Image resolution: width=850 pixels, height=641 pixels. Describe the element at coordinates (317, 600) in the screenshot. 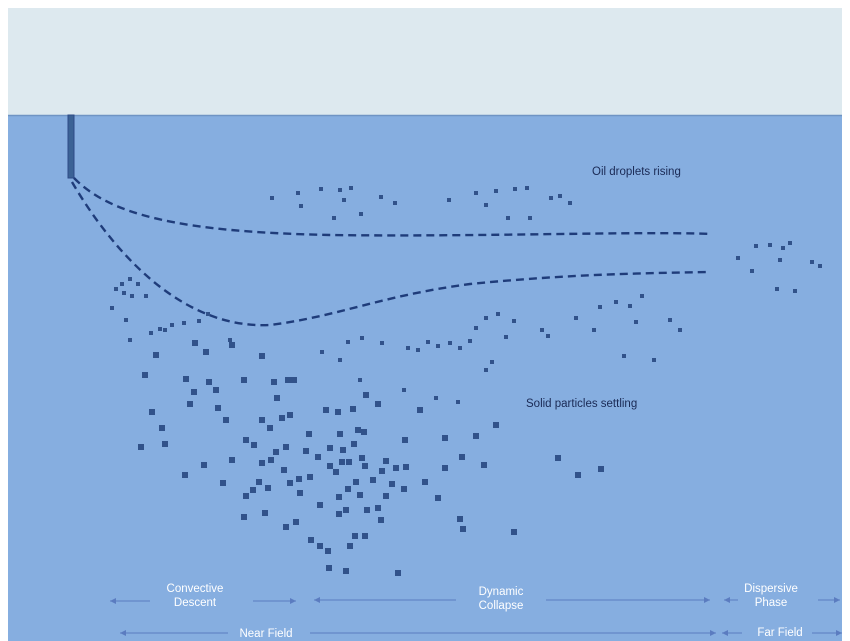

I see `dynamic-left-arrow-head` at that location.